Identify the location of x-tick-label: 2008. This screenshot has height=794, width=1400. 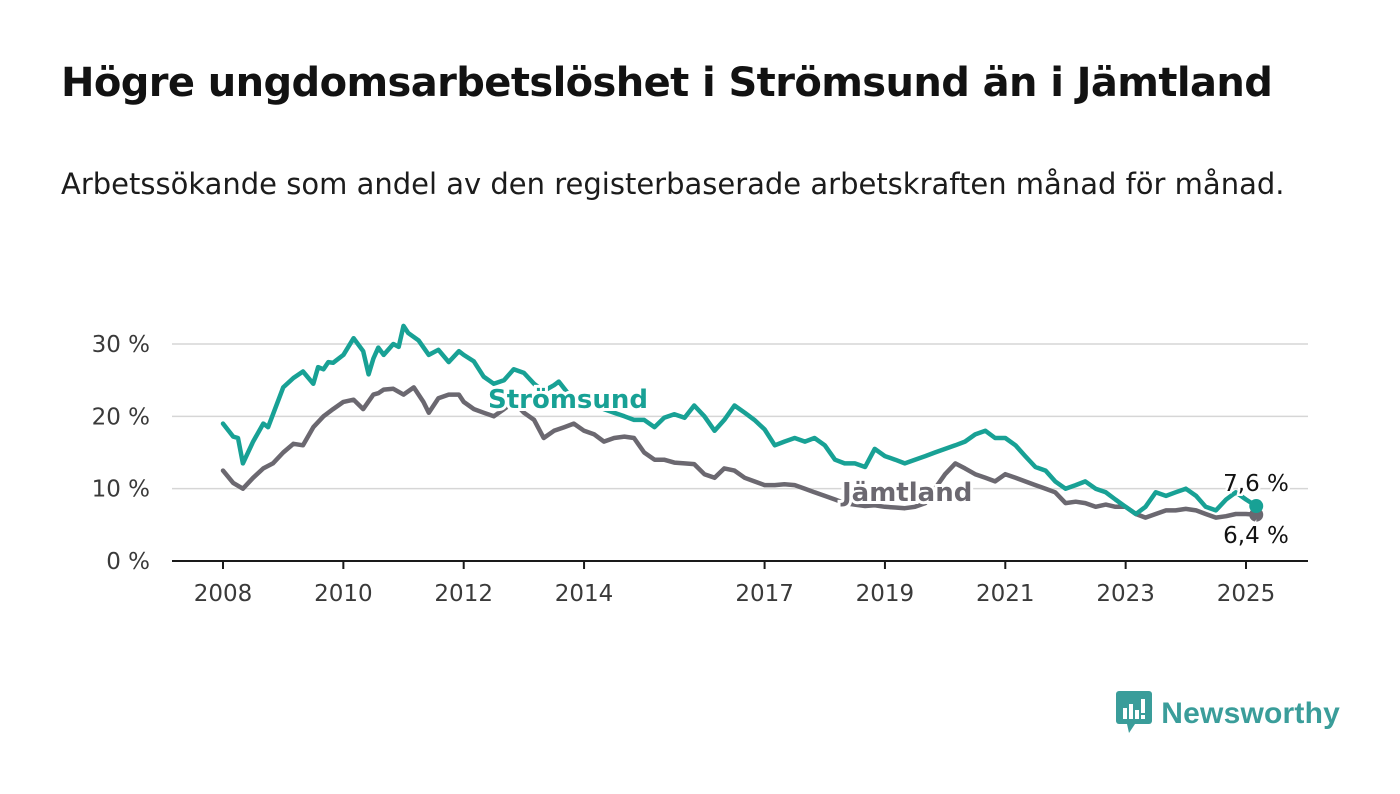
(223, 594).